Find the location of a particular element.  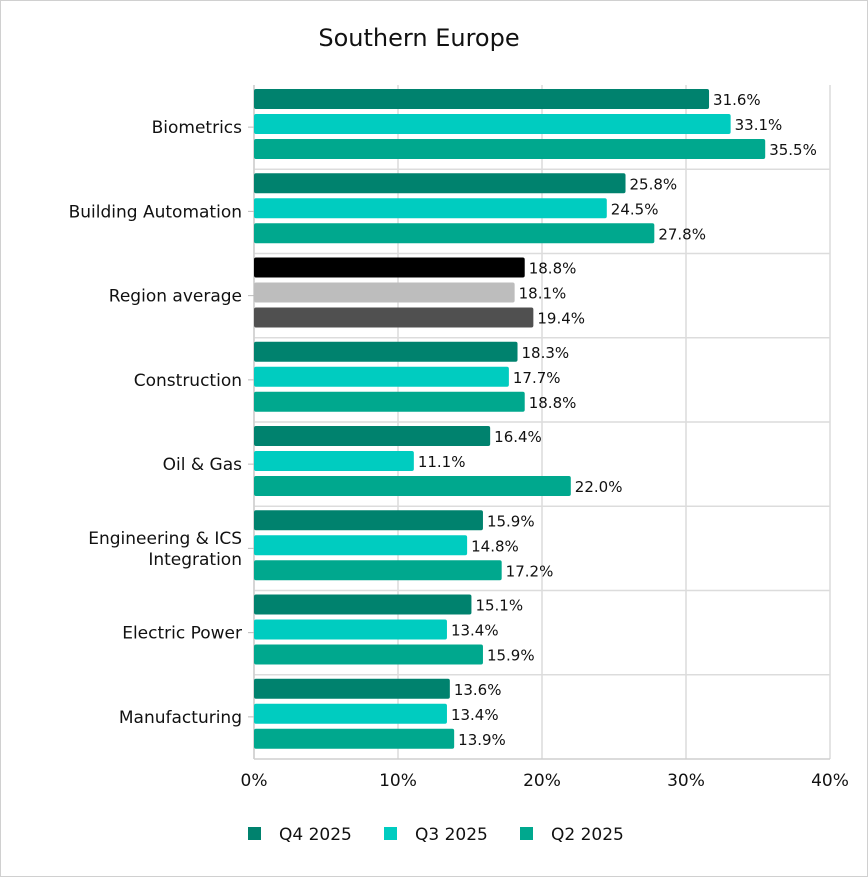

data-label: 17.7% is located at coordinates (537, 378).